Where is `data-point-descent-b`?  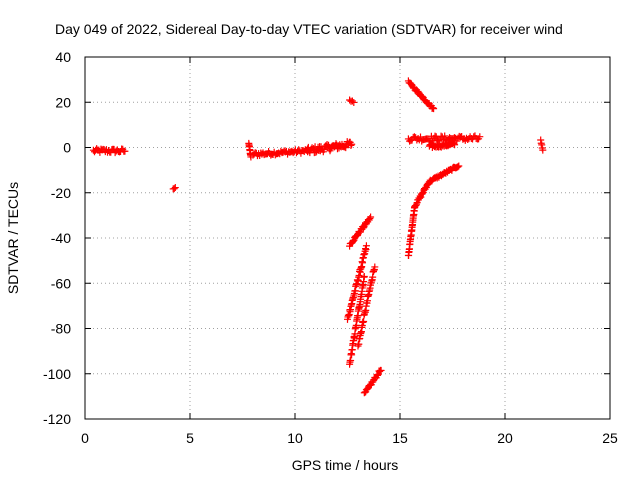 data-point-descent-b is located at coordinates (366, 246).